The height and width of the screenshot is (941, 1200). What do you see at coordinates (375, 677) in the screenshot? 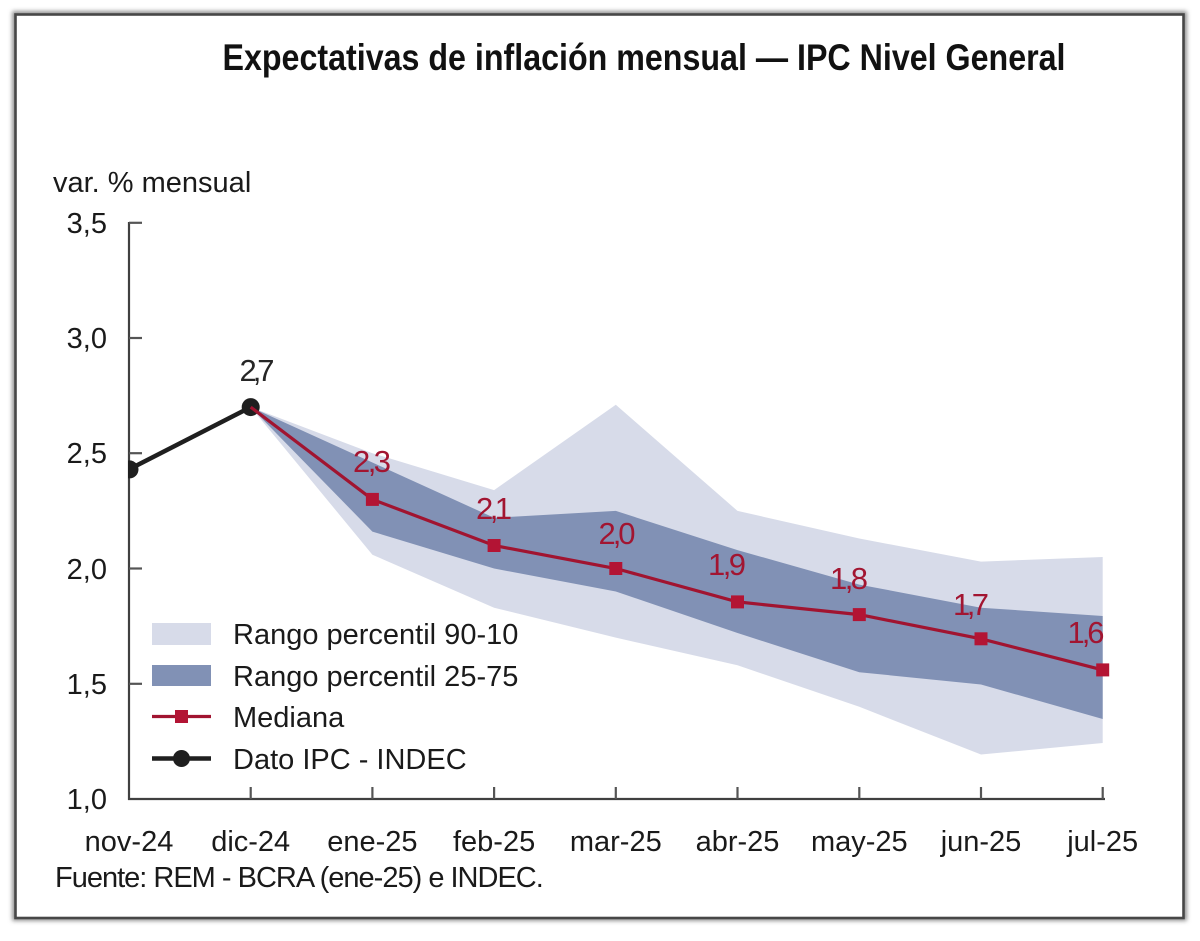
I see `svg-text: Rango percentil 25-75` at bounding box center [375, 677].